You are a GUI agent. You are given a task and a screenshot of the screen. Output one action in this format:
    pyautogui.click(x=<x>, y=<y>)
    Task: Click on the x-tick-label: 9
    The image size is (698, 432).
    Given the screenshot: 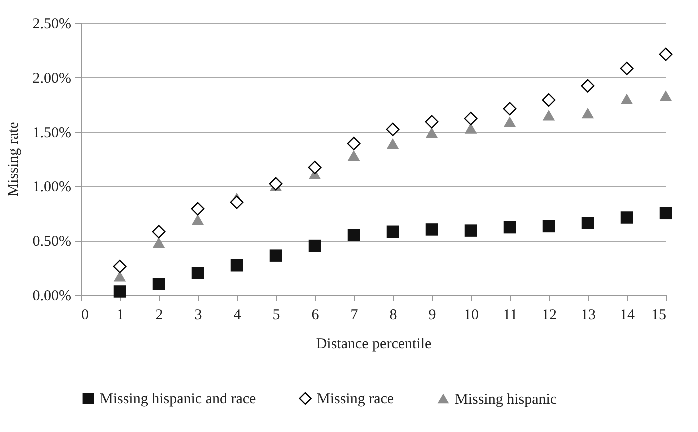 What is the action you would take?
    pyautogui.click(x=432, y=316)
    